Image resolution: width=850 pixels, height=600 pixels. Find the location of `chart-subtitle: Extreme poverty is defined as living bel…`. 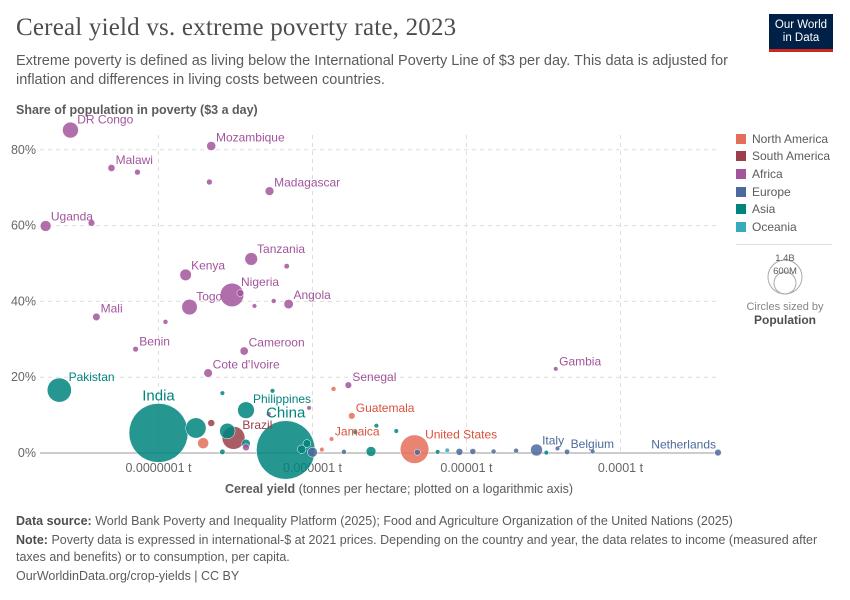

chart-subtitle: Extreme poverty is defined as living bel… is located at coordinates (372, 70).